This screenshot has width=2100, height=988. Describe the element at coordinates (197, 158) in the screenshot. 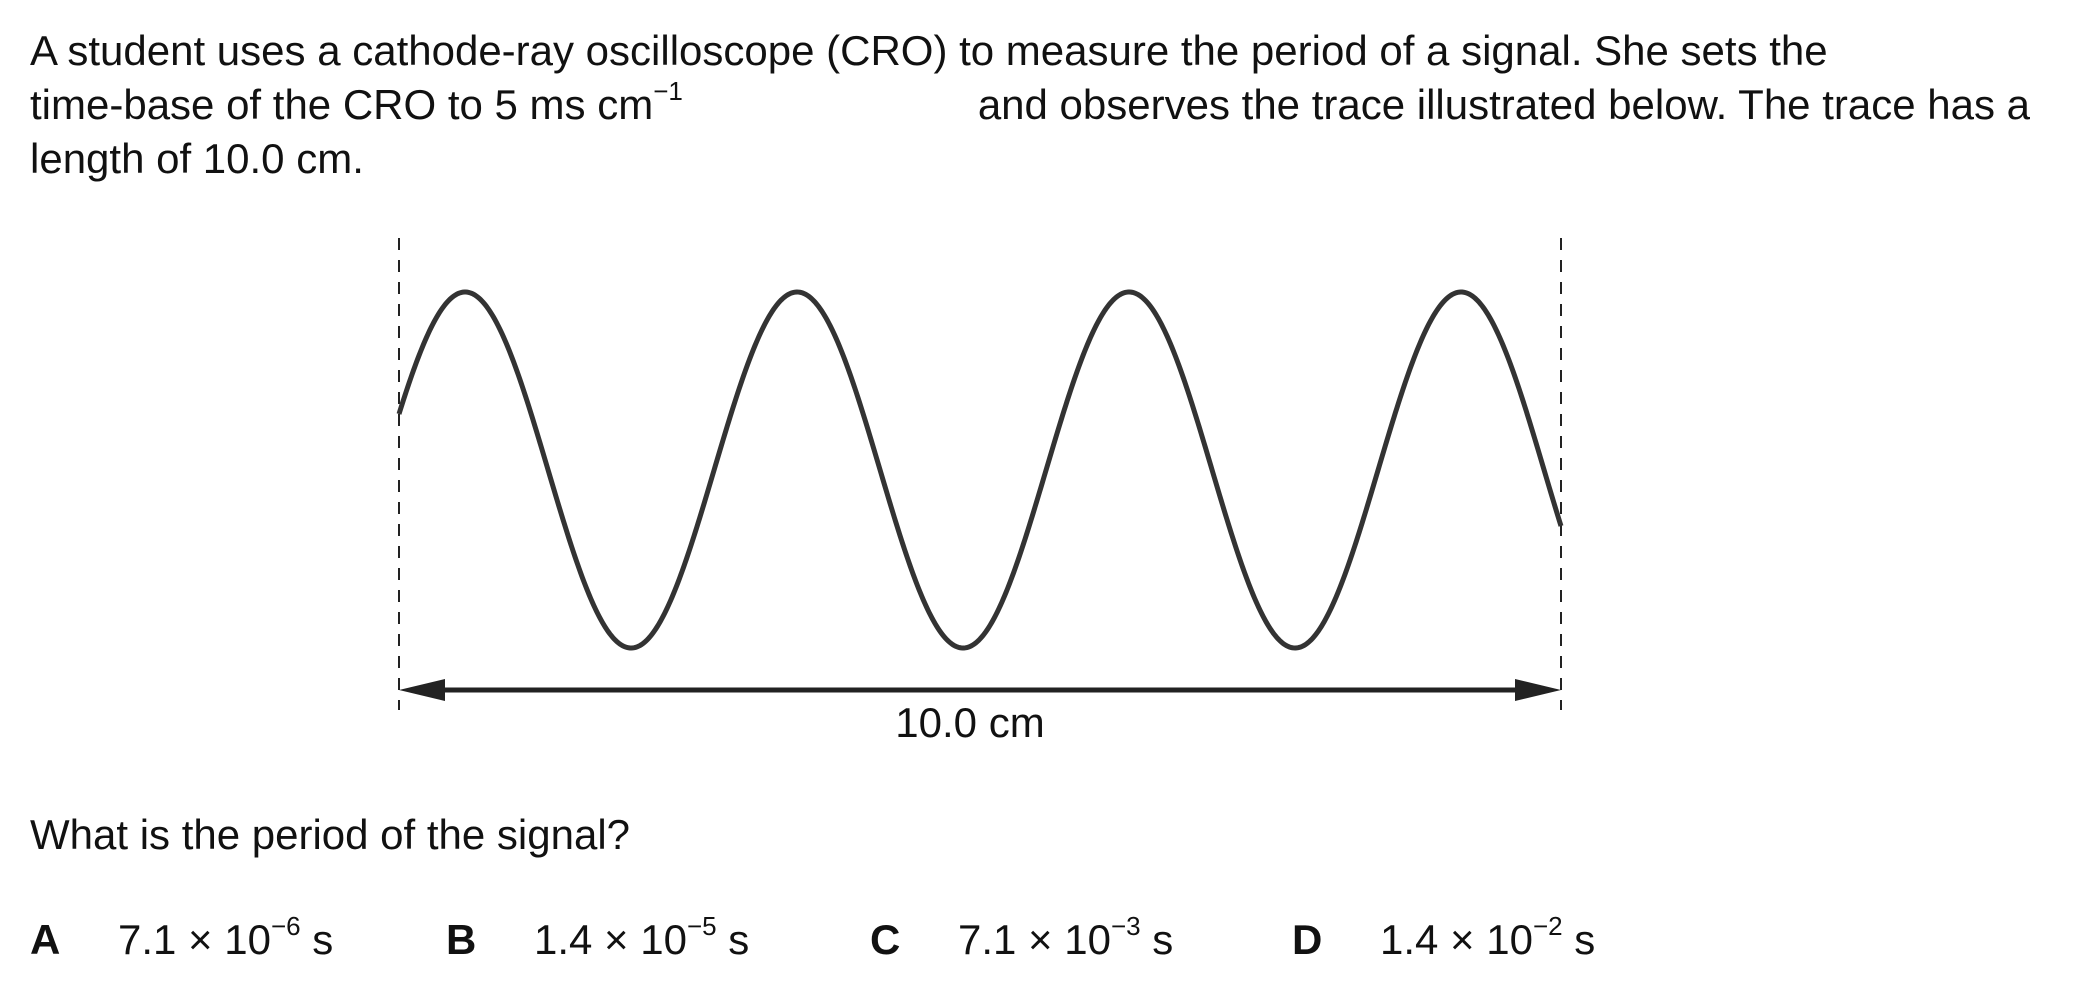

I see `stem-line-3: length of 10.0 cm.` at that location.